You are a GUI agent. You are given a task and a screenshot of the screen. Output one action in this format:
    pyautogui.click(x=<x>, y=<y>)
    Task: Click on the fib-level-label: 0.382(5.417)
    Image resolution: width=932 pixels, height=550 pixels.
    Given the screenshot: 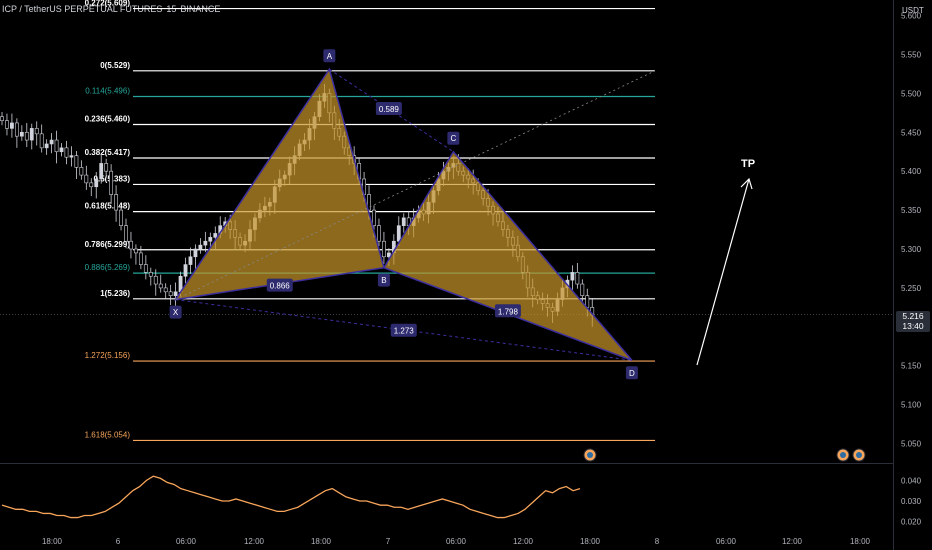 What is the action you would take?
    pyautogui.click(x=108, y=152)
    